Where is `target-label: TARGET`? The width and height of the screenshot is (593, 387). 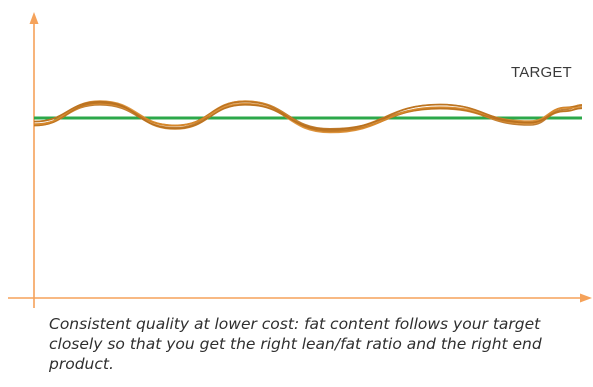
target-label: TARGET is located at coordinates (541, 72).